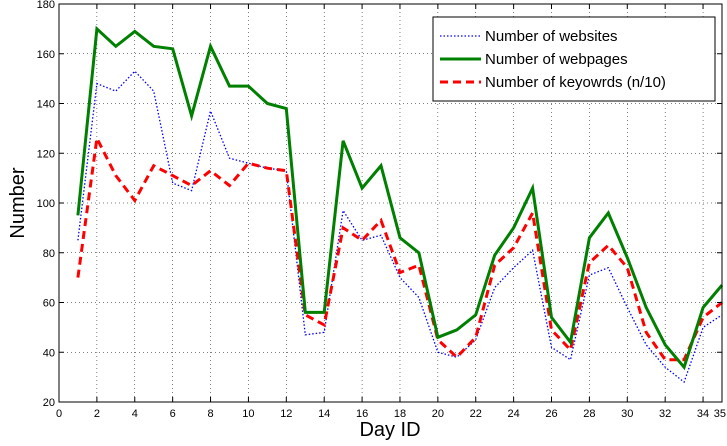 This screenshot has height=446, width=727. Describe the element at coordinates (551, 36) in the screenshot. I see `legend-label-websites: Number of websites` at that location.